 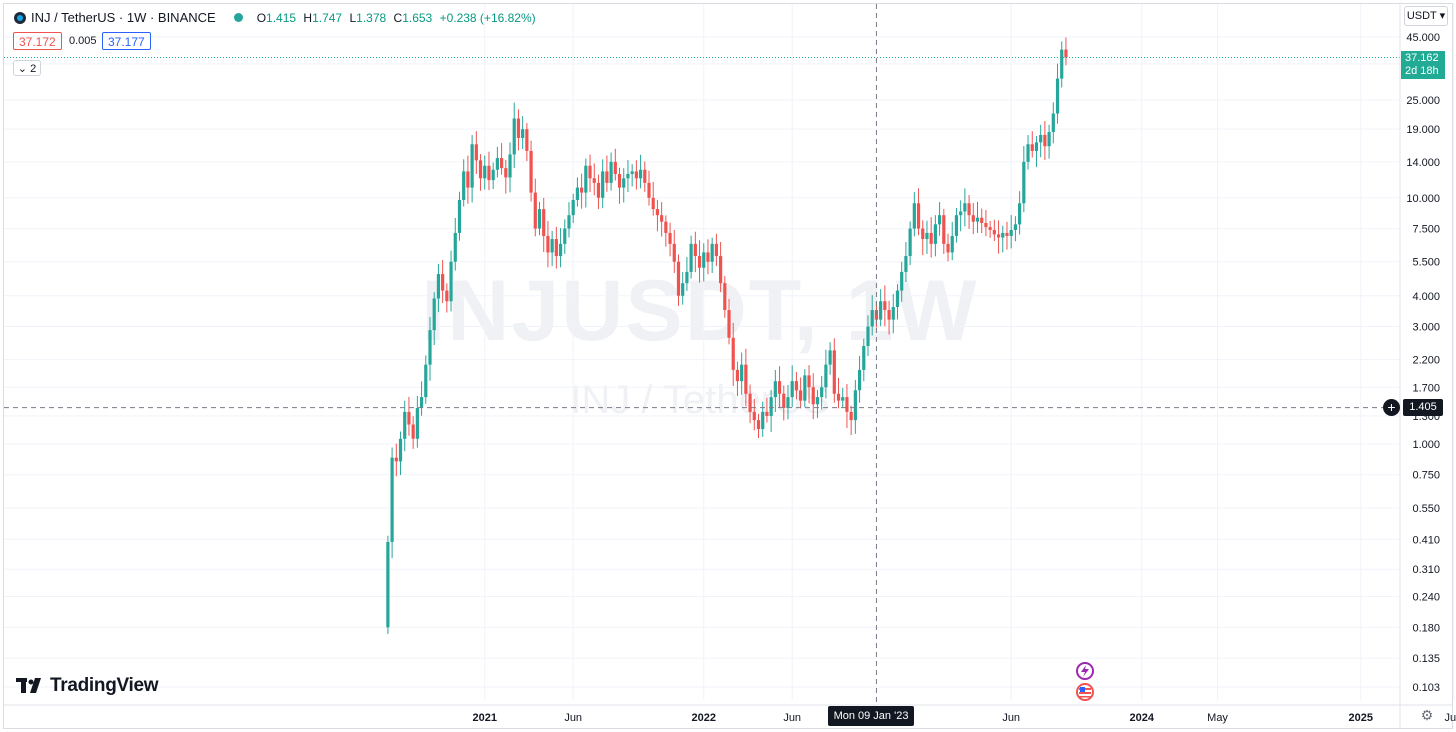 What do you see at coordinates (126, 41) in the screenshot?
I see `buy-button: 37.177` at bounding box center [126, 41].